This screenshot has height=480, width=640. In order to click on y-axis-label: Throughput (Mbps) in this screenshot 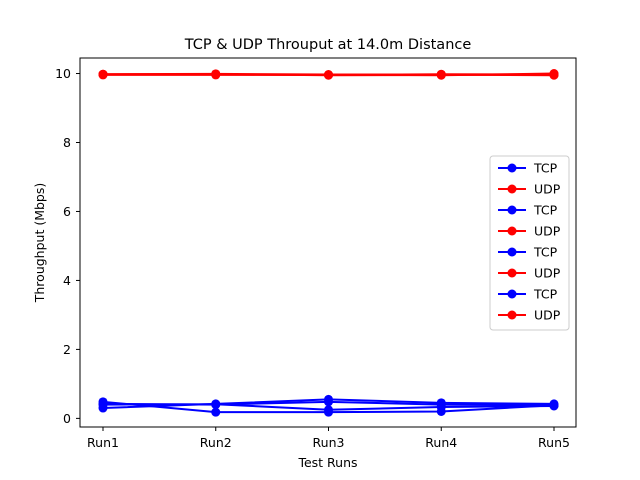, I will do `click(39, 243)`.